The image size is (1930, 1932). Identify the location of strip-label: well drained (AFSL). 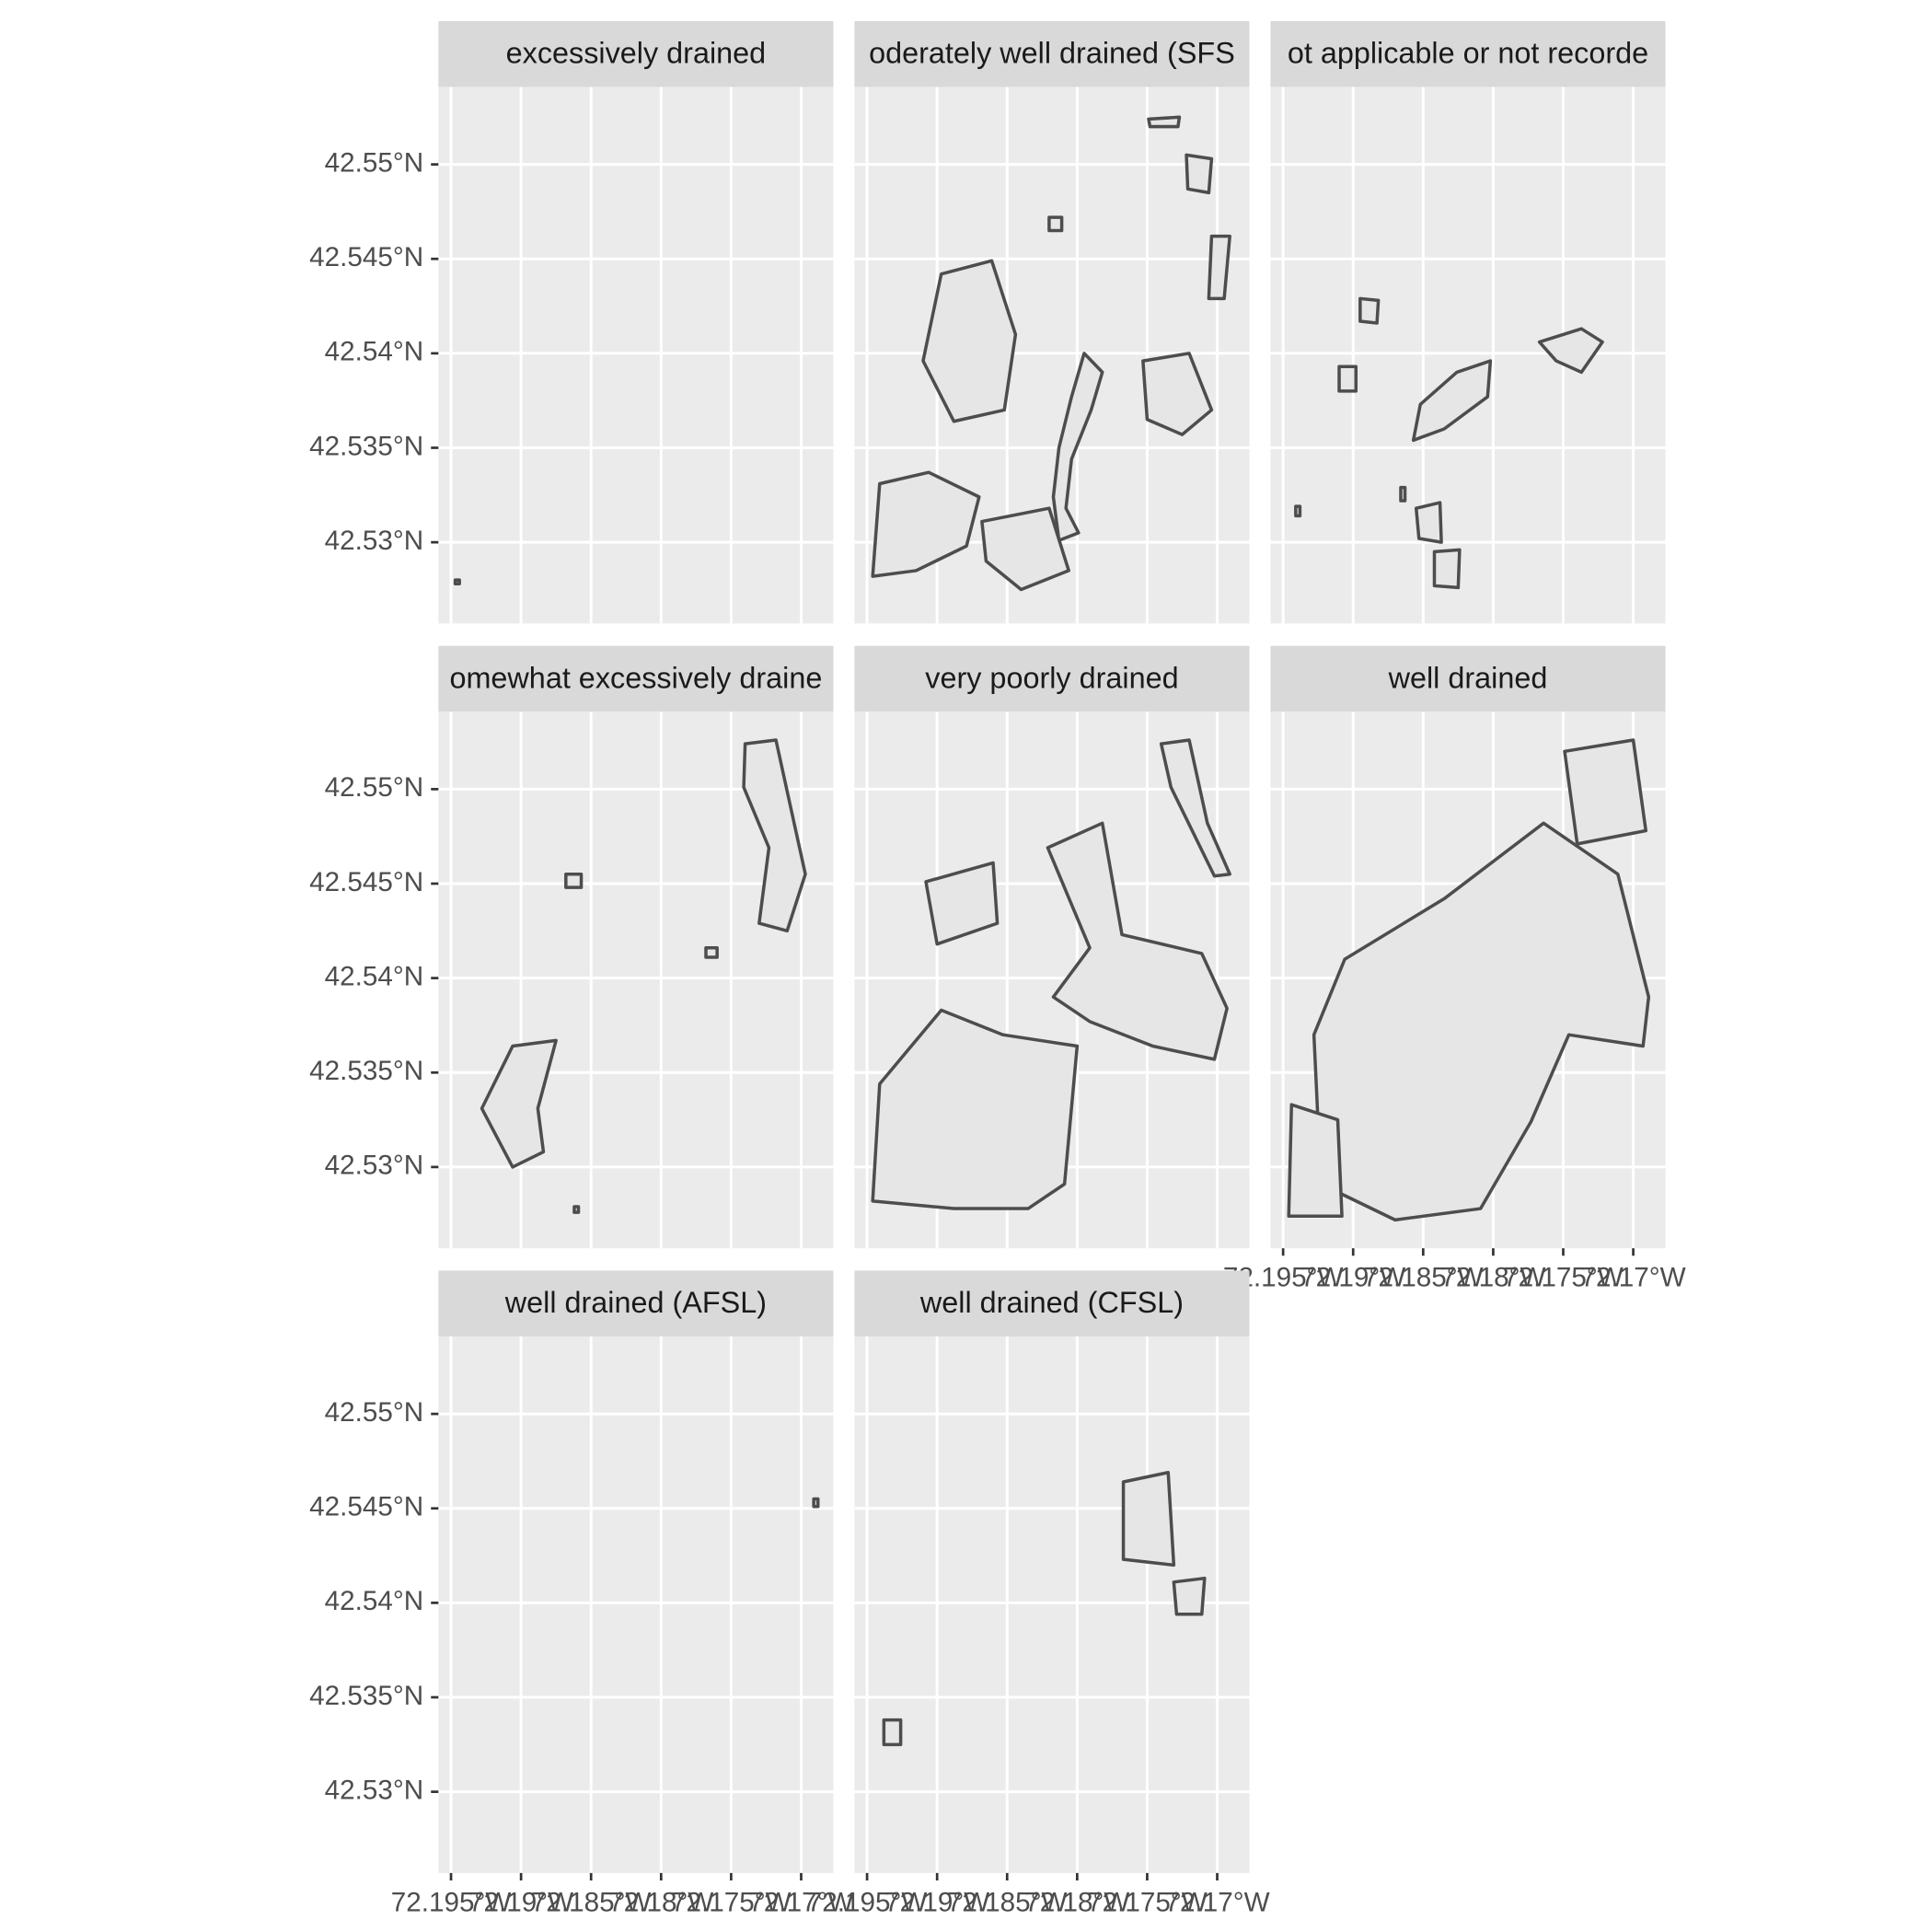
(635, 1302).